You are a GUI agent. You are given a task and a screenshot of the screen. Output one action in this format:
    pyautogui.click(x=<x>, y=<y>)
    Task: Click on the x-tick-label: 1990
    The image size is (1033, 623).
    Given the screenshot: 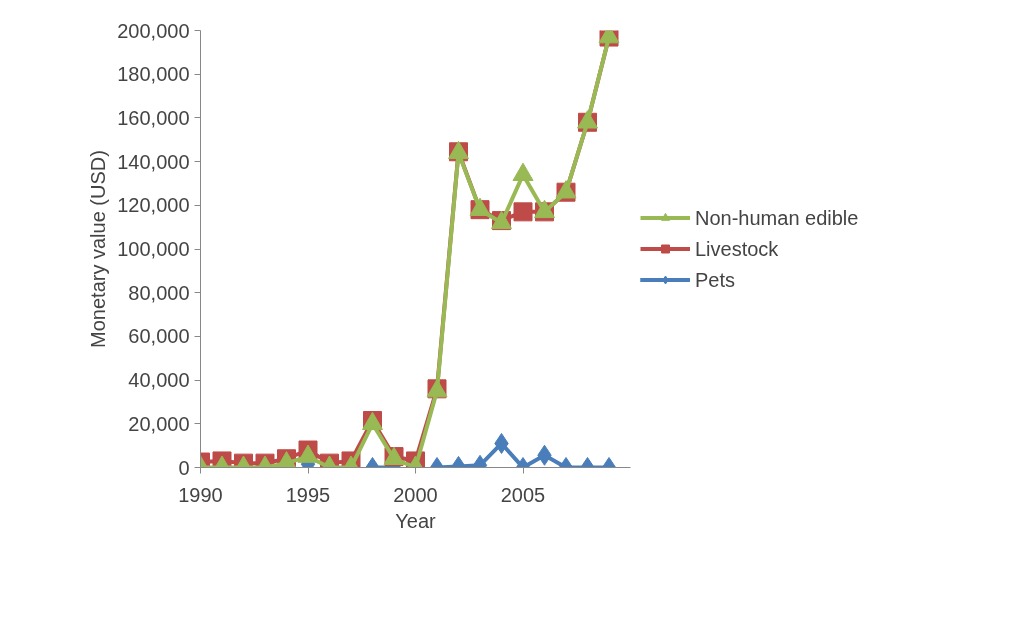 What is the action you would take?
    pyautogui.click(x=200, y=494)
    